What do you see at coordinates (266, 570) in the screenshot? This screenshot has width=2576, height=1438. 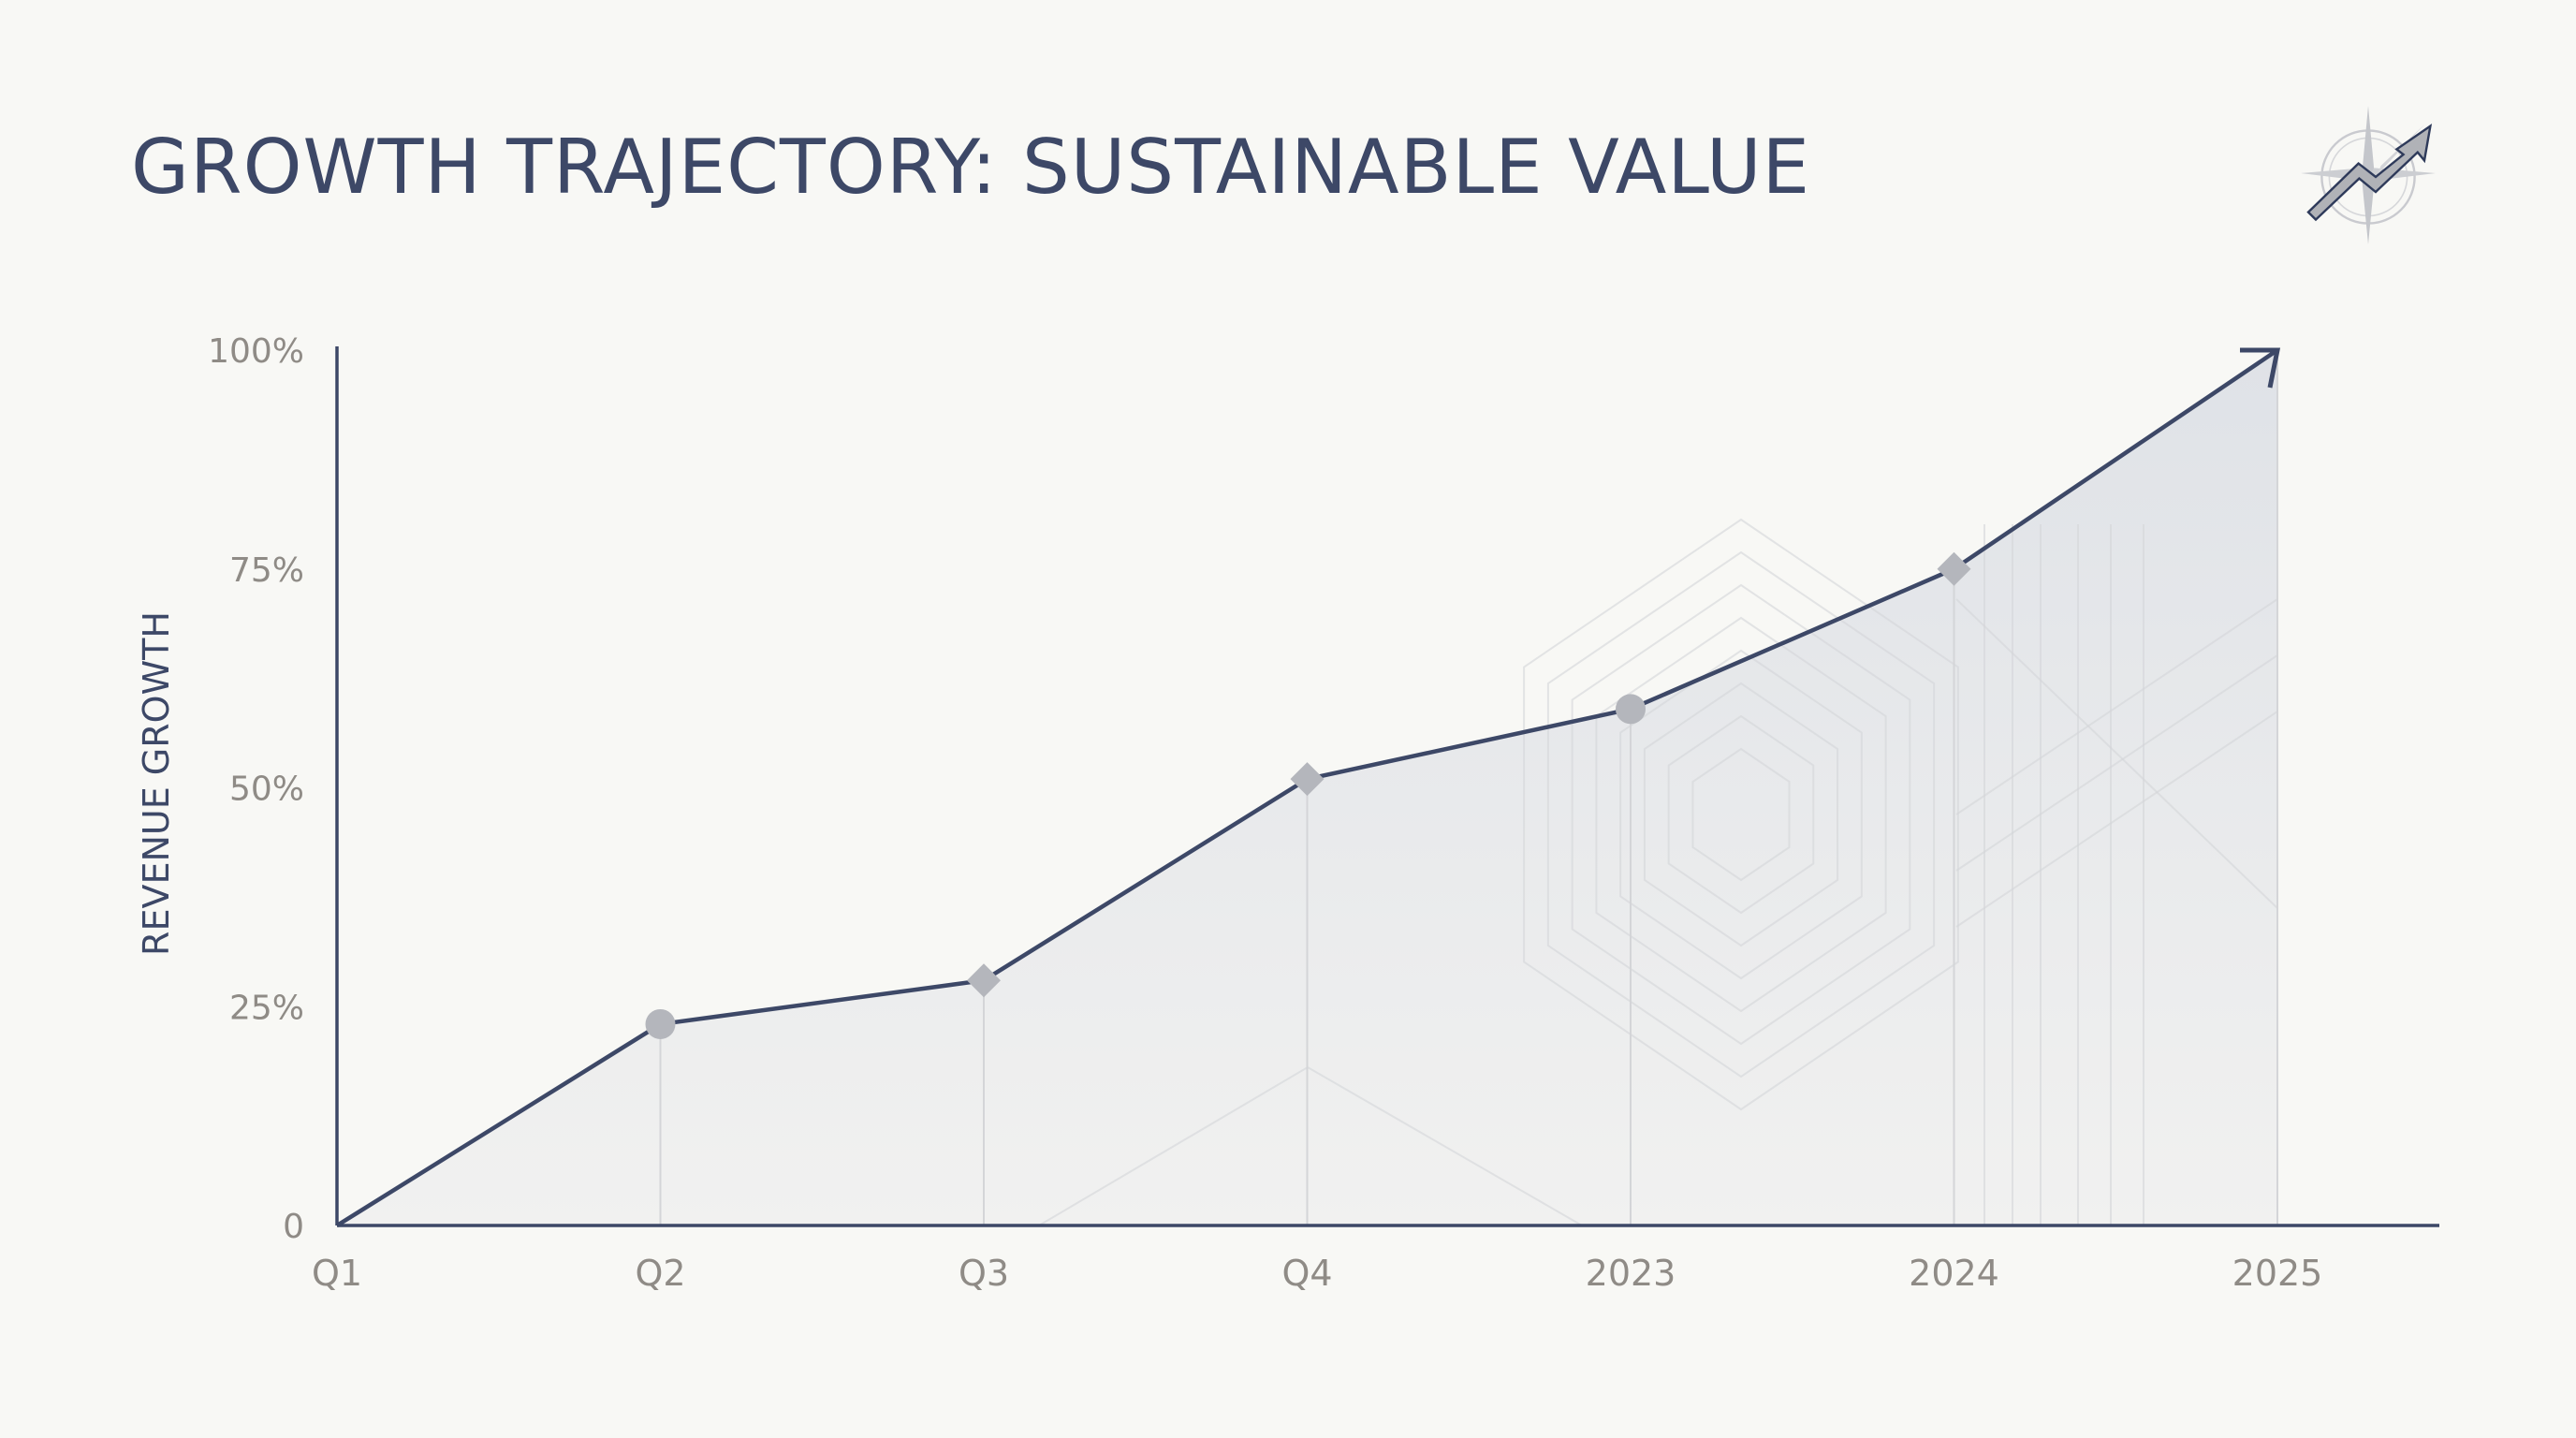 I see `y-tick-label: 75%` at bounding box center [266, 570].